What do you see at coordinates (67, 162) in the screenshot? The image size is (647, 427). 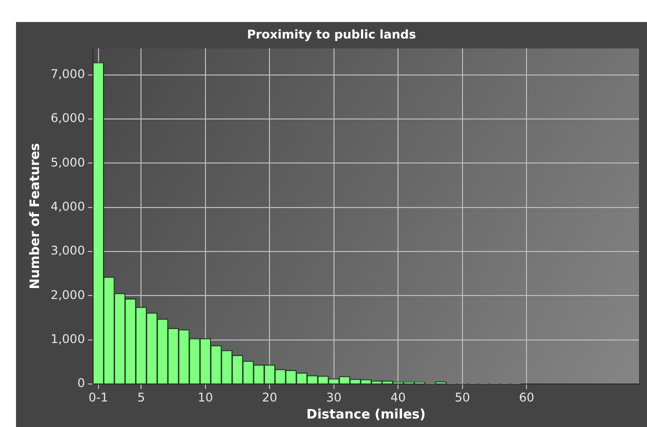 I see `y-tick-label: 5,000` at bounding box center [67, 162].